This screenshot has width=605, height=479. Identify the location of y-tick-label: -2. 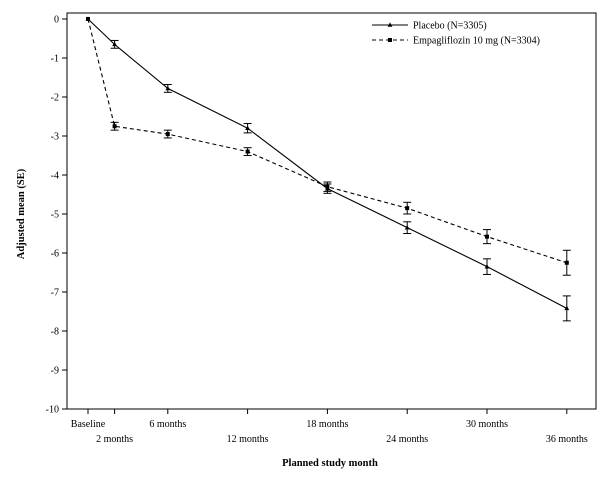
(55, 98).